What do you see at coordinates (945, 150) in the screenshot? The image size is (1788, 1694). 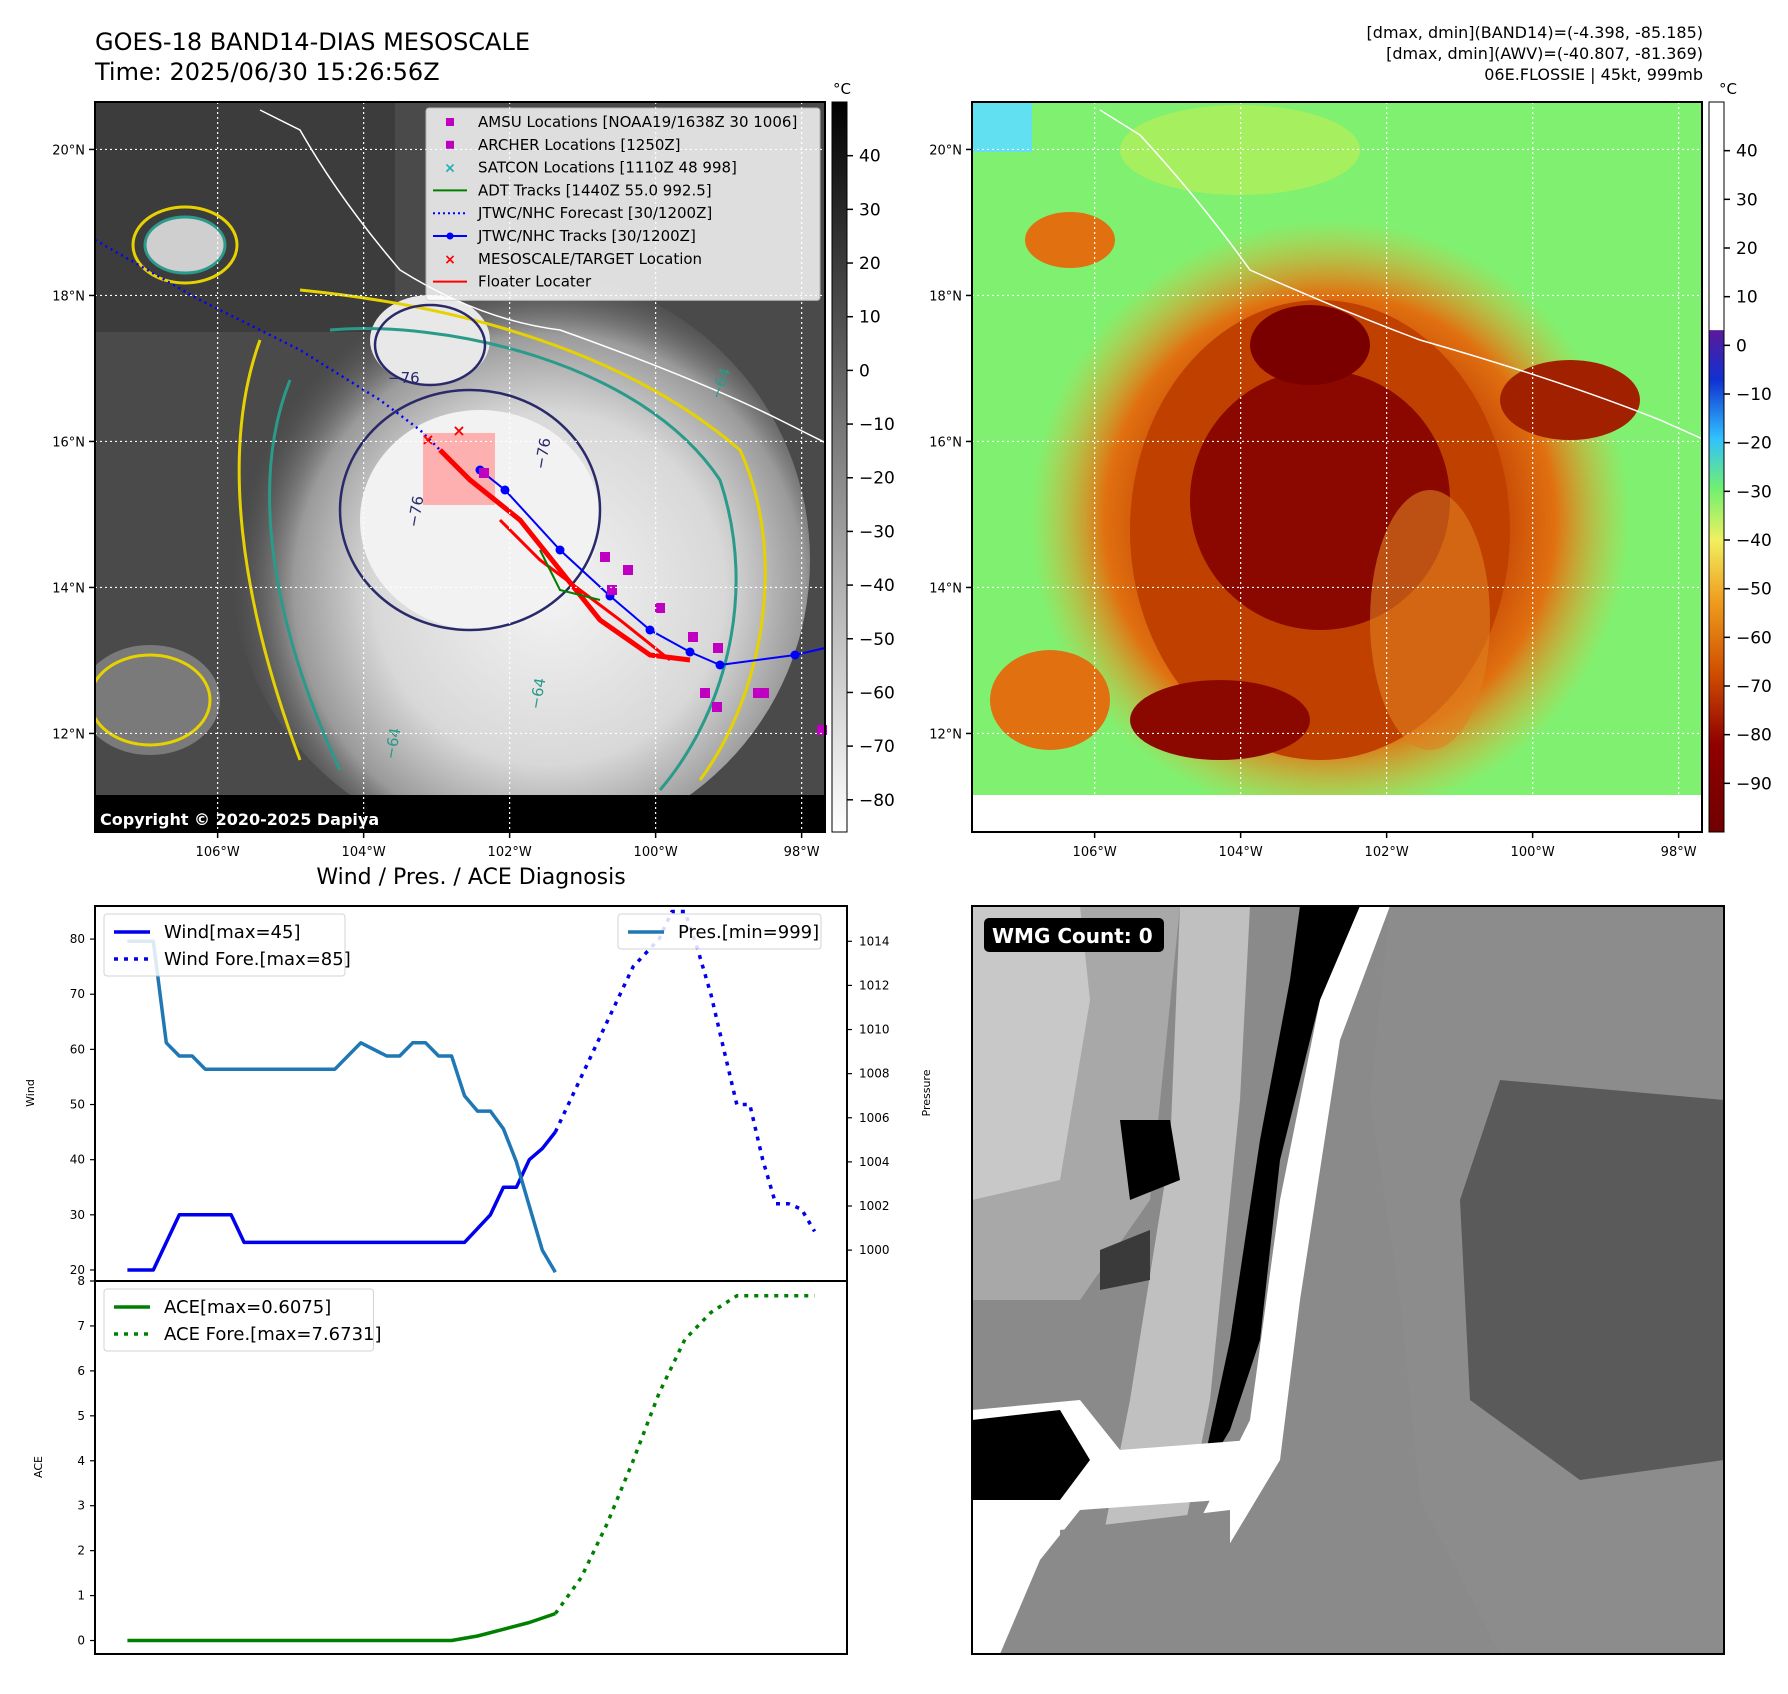 I see `awv-lat-tick-label: 20°N` at bounding box center [945, 150].